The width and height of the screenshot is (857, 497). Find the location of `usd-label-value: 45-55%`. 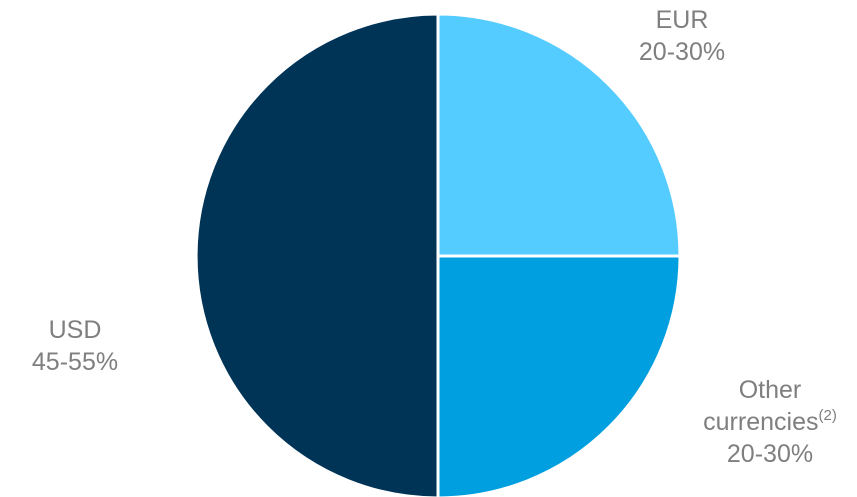

usd-label-value: 45-55% is located at coordinates (75, 362).